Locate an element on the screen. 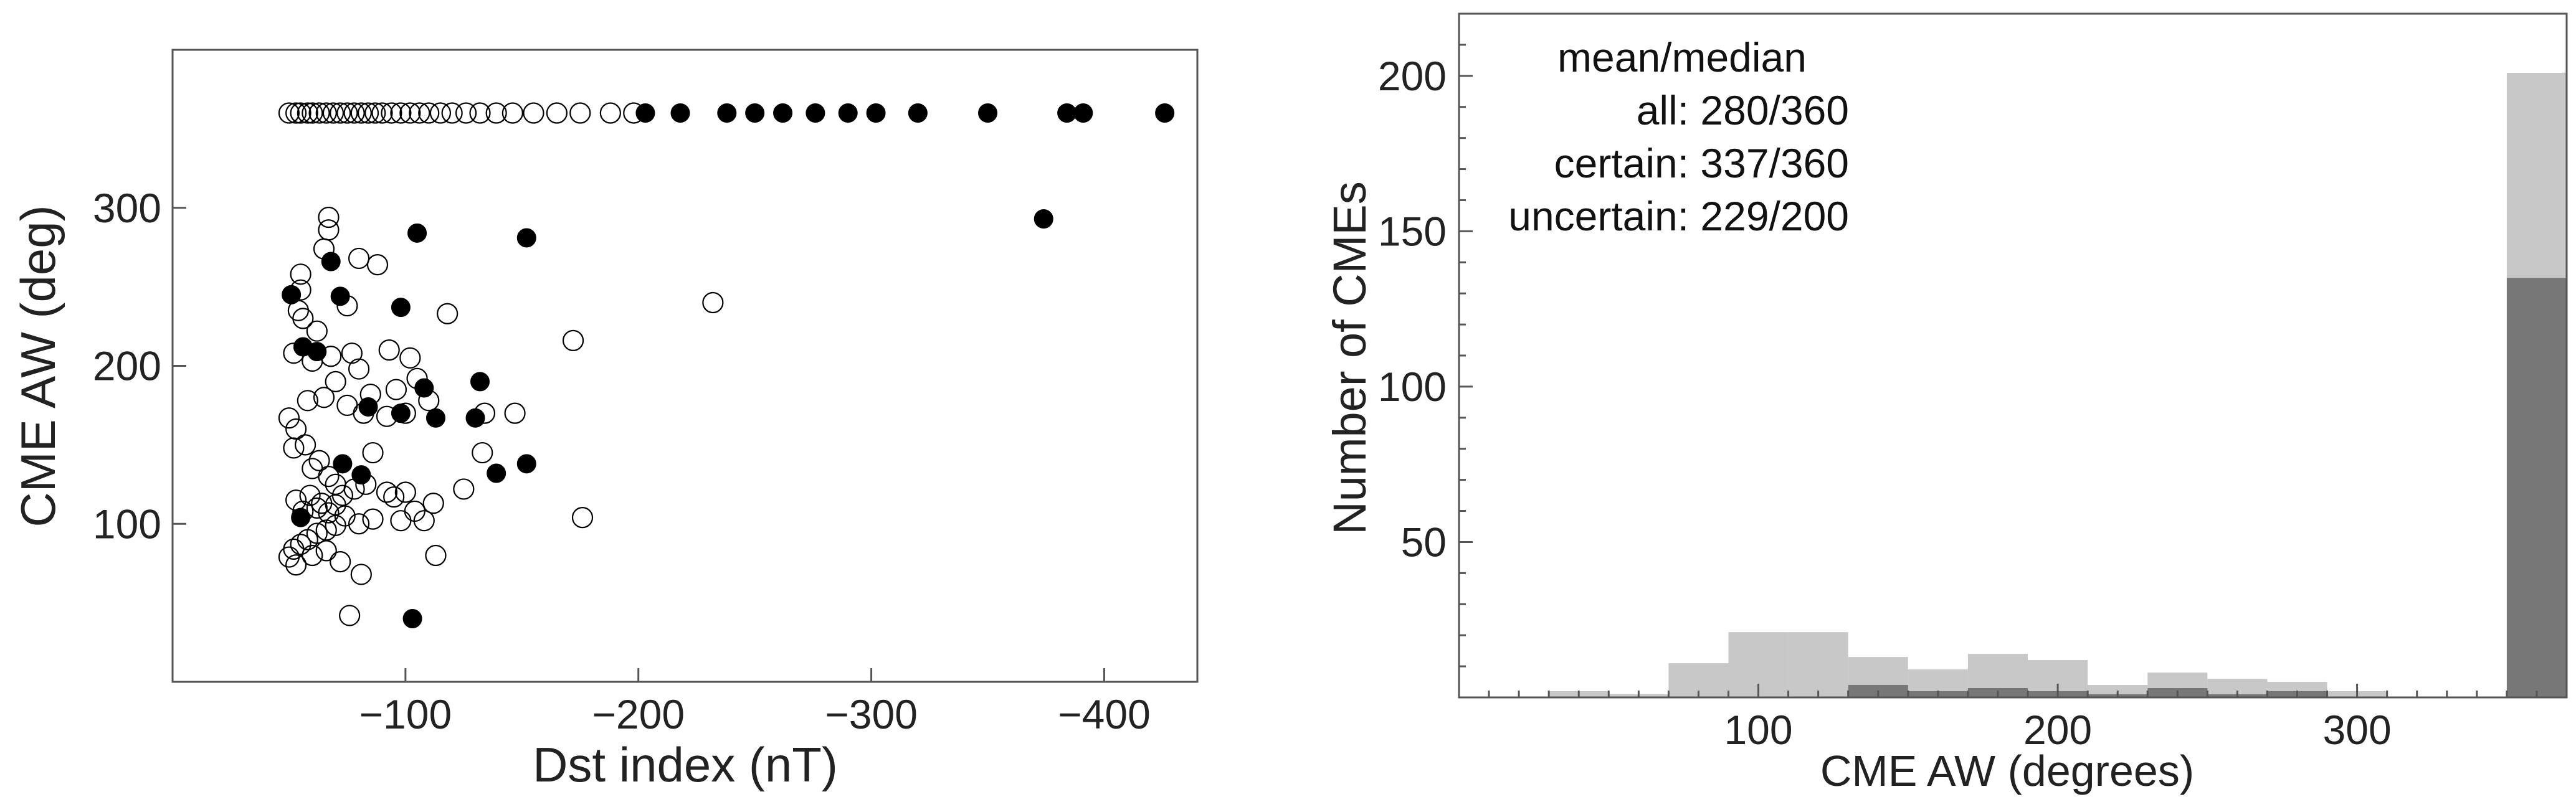  scatter-x-axis-title: Dst index (nT) is located at coordinates (685, 765).